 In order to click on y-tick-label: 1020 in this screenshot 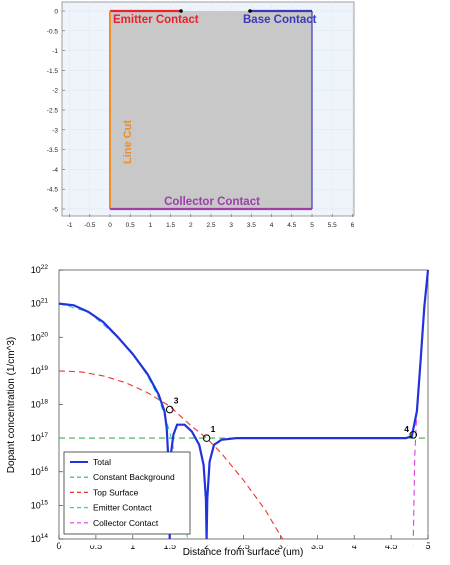, I will do `click(40, 336)`.